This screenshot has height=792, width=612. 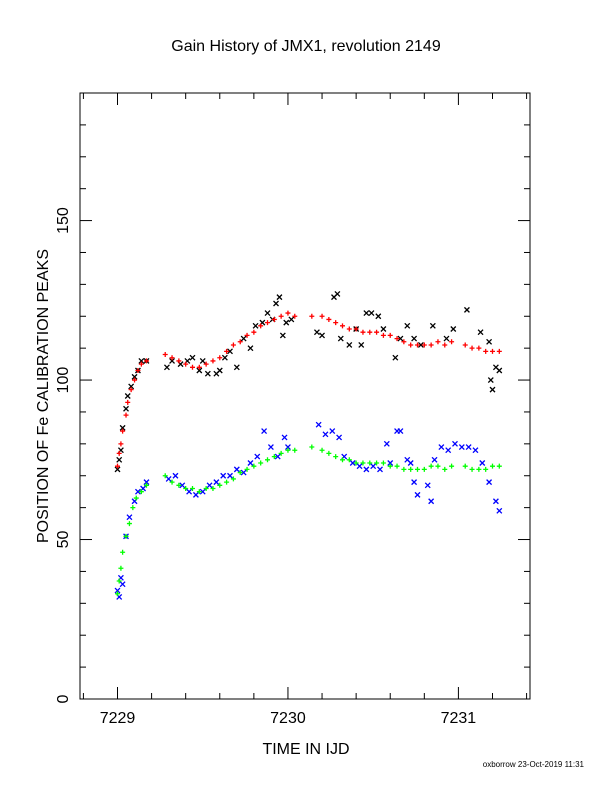 I want to click on y-tick-label: 100, so click(x=63, y=380).